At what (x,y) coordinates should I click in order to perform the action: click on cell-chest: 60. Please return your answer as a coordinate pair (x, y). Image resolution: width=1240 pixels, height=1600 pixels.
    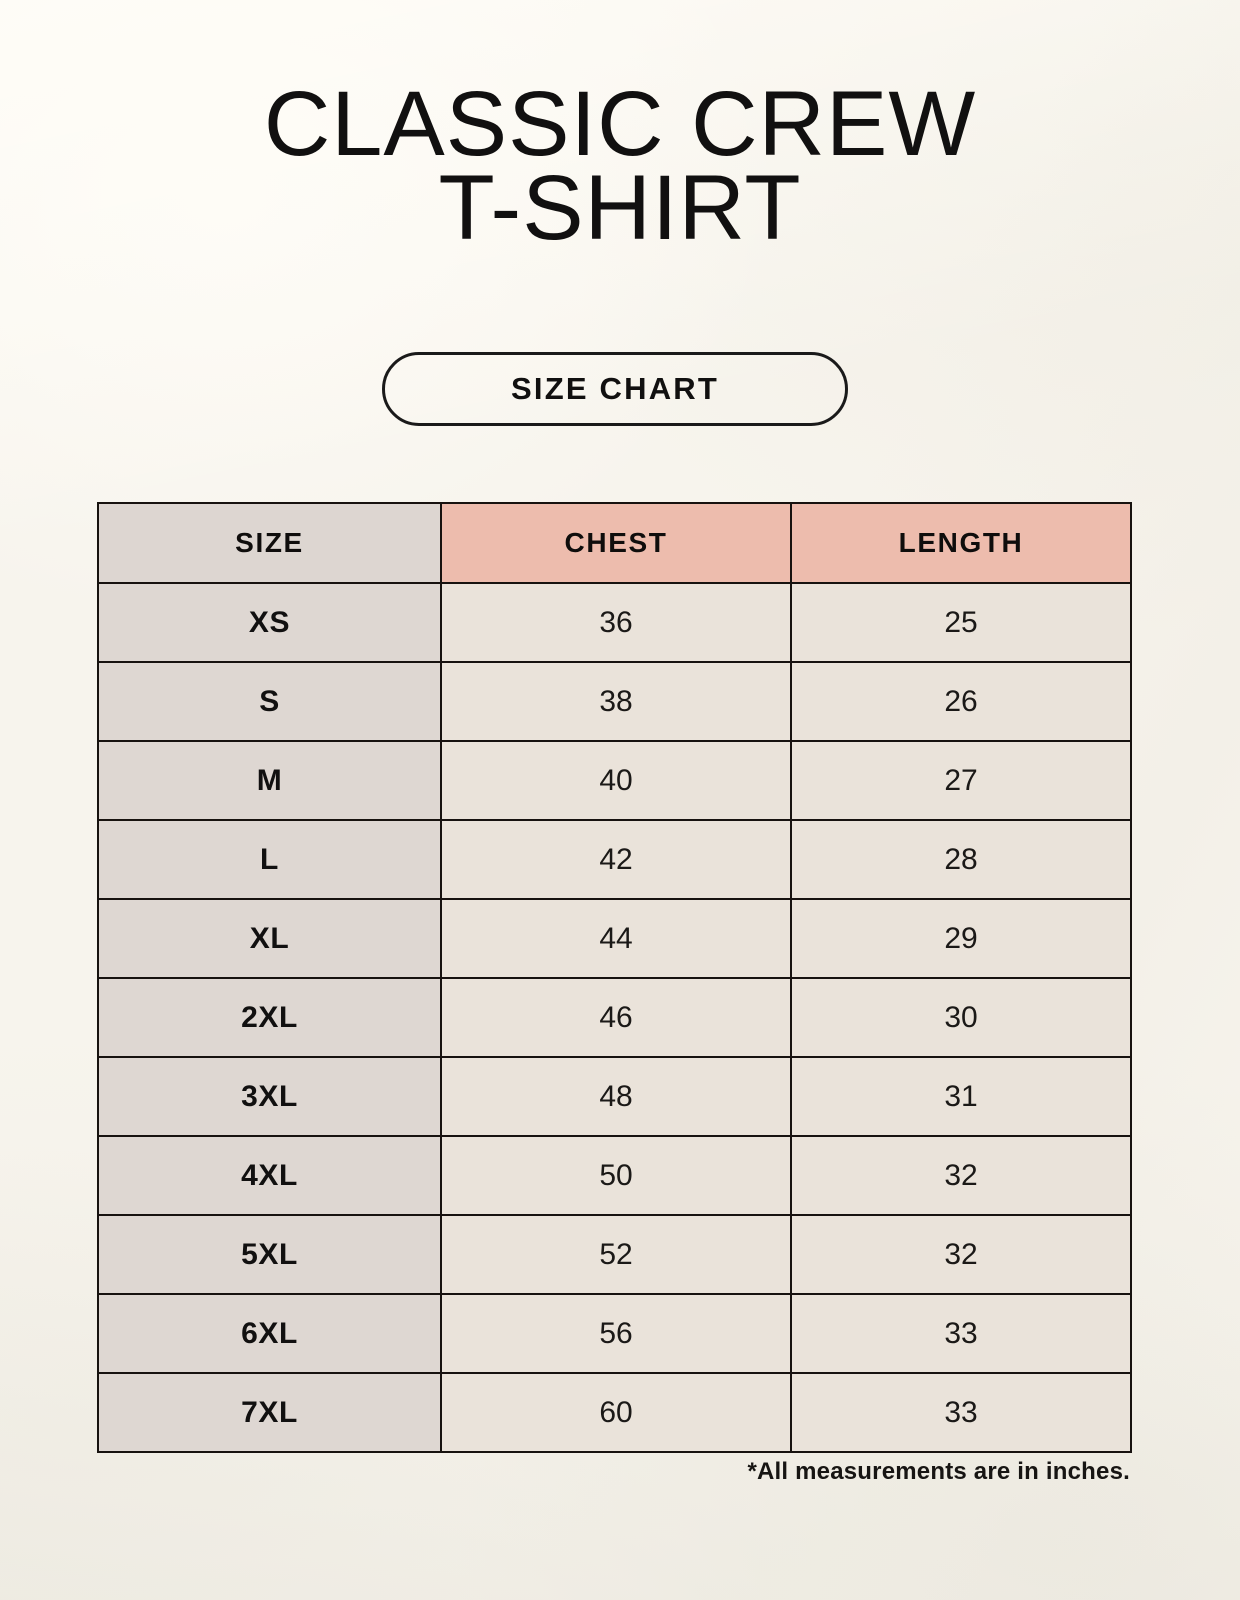
    Looking at the image, I should click on (616, 1412).